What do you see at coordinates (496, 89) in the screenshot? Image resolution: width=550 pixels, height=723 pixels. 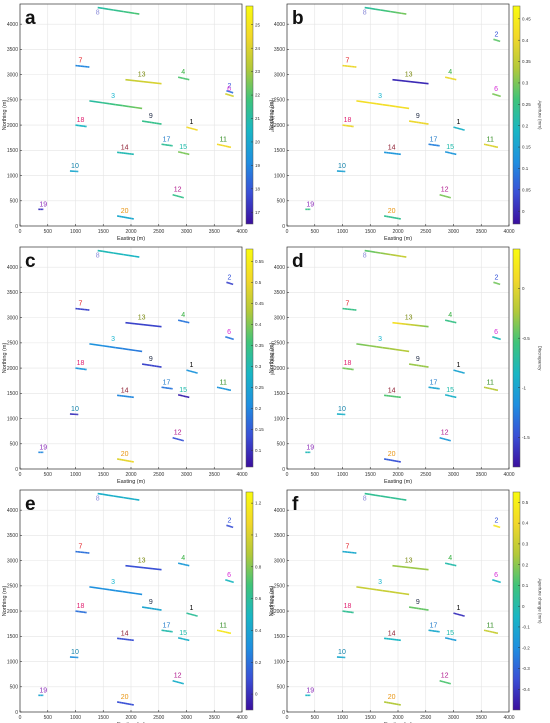 I see `fracture-label: 6` at bounding box center [496, 89].